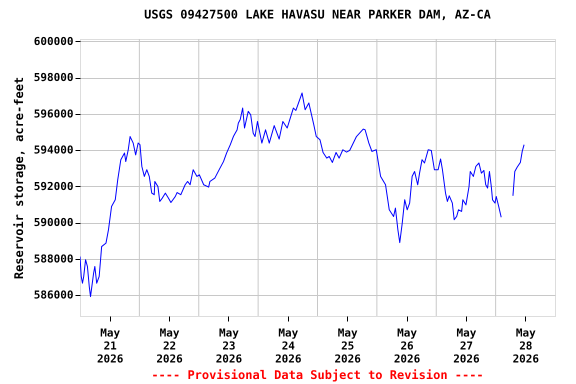 The width and height of the screenshot is (576, 384). I want to click on x-tick-label: May 28 2026, so click(526, 346).